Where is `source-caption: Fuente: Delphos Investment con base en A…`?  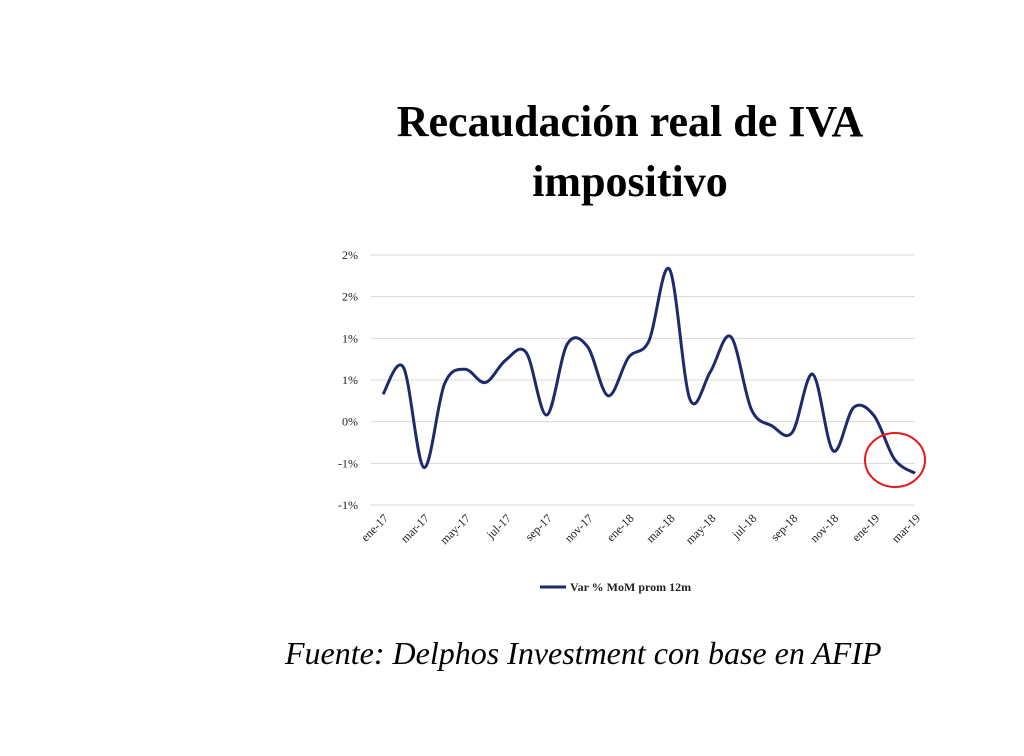 source-caption: Fuente: Delphos Investment con base en A… is located at coordinates (583, 653).